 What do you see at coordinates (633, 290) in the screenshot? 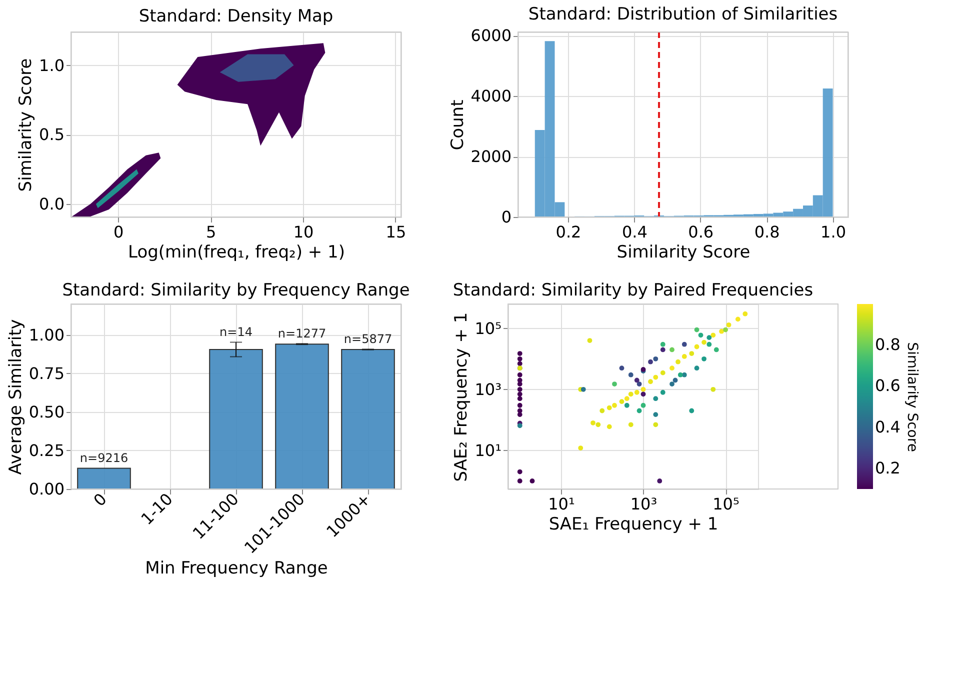
I see `chart-title: Standard: Similarity by Paired Frequencies` at bounding box center [633, 290].